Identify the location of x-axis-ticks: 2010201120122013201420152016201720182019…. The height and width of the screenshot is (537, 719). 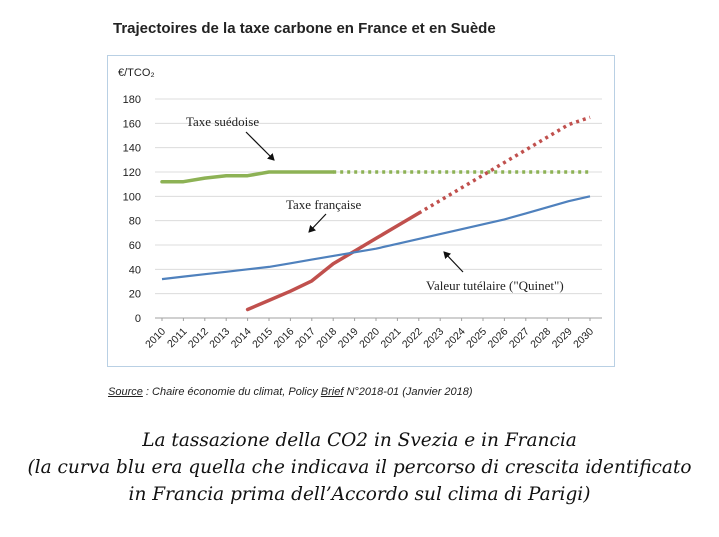
(369, 334).